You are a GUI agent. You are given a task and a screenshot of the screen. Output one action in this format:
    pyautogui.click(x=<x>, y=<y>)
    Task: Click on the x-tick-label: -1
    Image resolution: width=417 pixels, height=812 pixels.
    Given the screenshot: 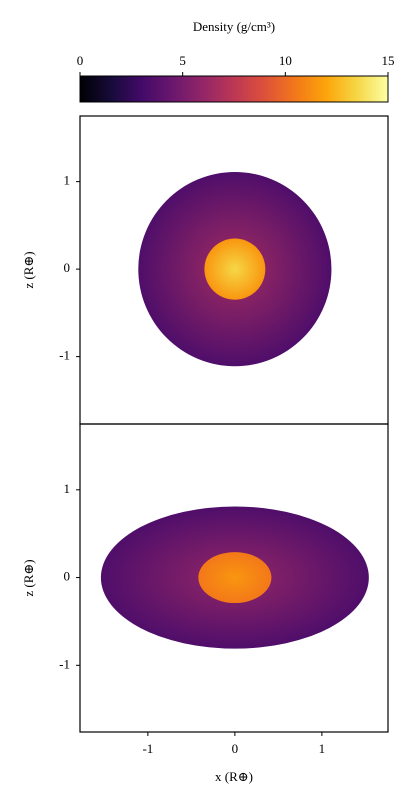 What is the action you would take?
    pyautogui.click(x=147, y=748)
    